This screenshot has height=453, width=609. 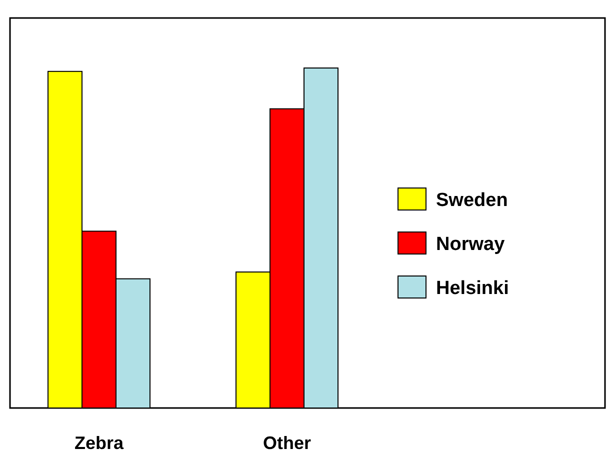 What do you see at coordinates (99, 442) in the screenshot?
I see `x-tick-label: Zebra` at bounding box center [99, 442].